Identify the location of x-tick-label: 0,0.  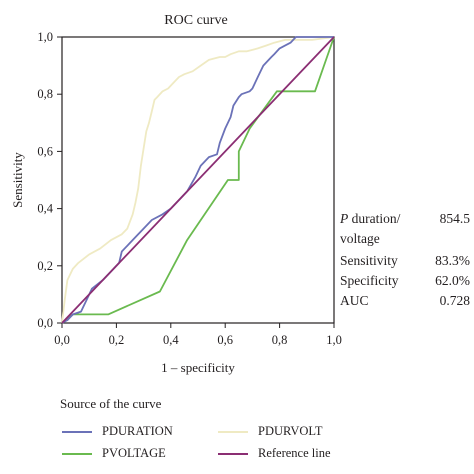
(62, 340).